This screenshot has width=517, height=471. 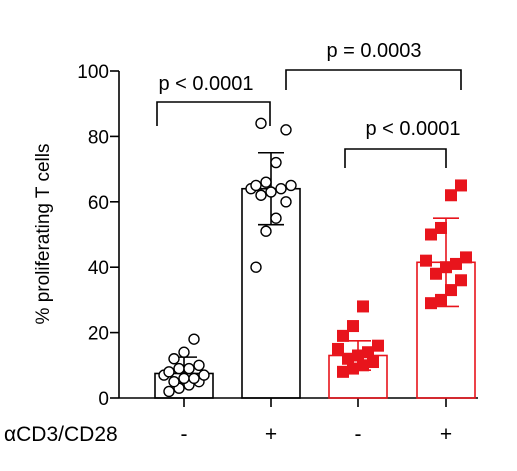 I want to click on y-tick-label: 40, so click(x=98, y=268).